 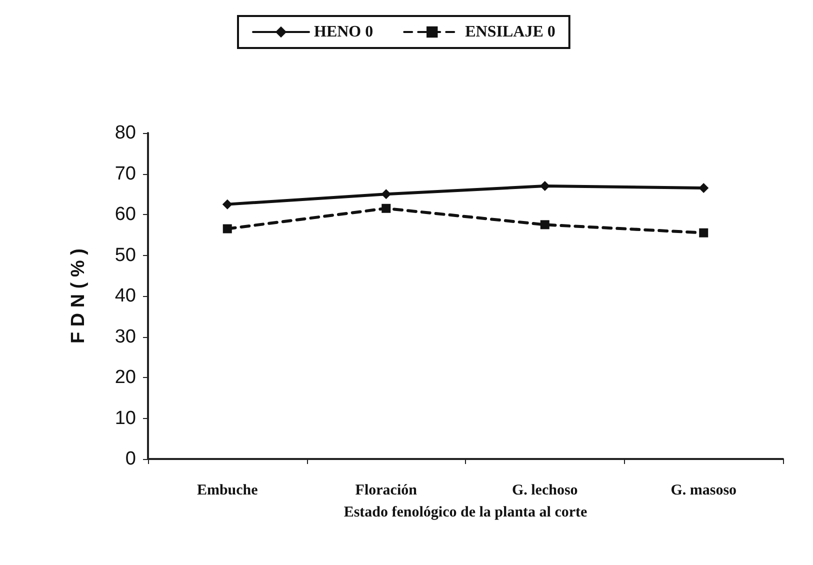 What do you see at coordinates (386, 490) in the screenshot?
I see `x-tick-label: Floración` at bounding box center [386, 490].